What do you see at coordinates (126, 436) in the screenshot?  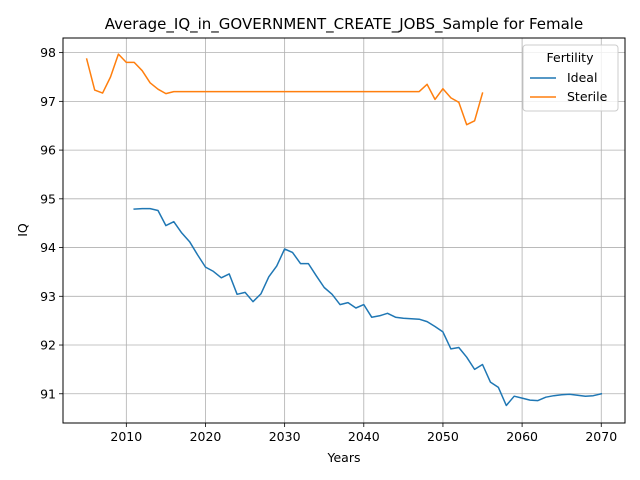 I see `x-tick-label: 2010` at bounding box center [126, 436].